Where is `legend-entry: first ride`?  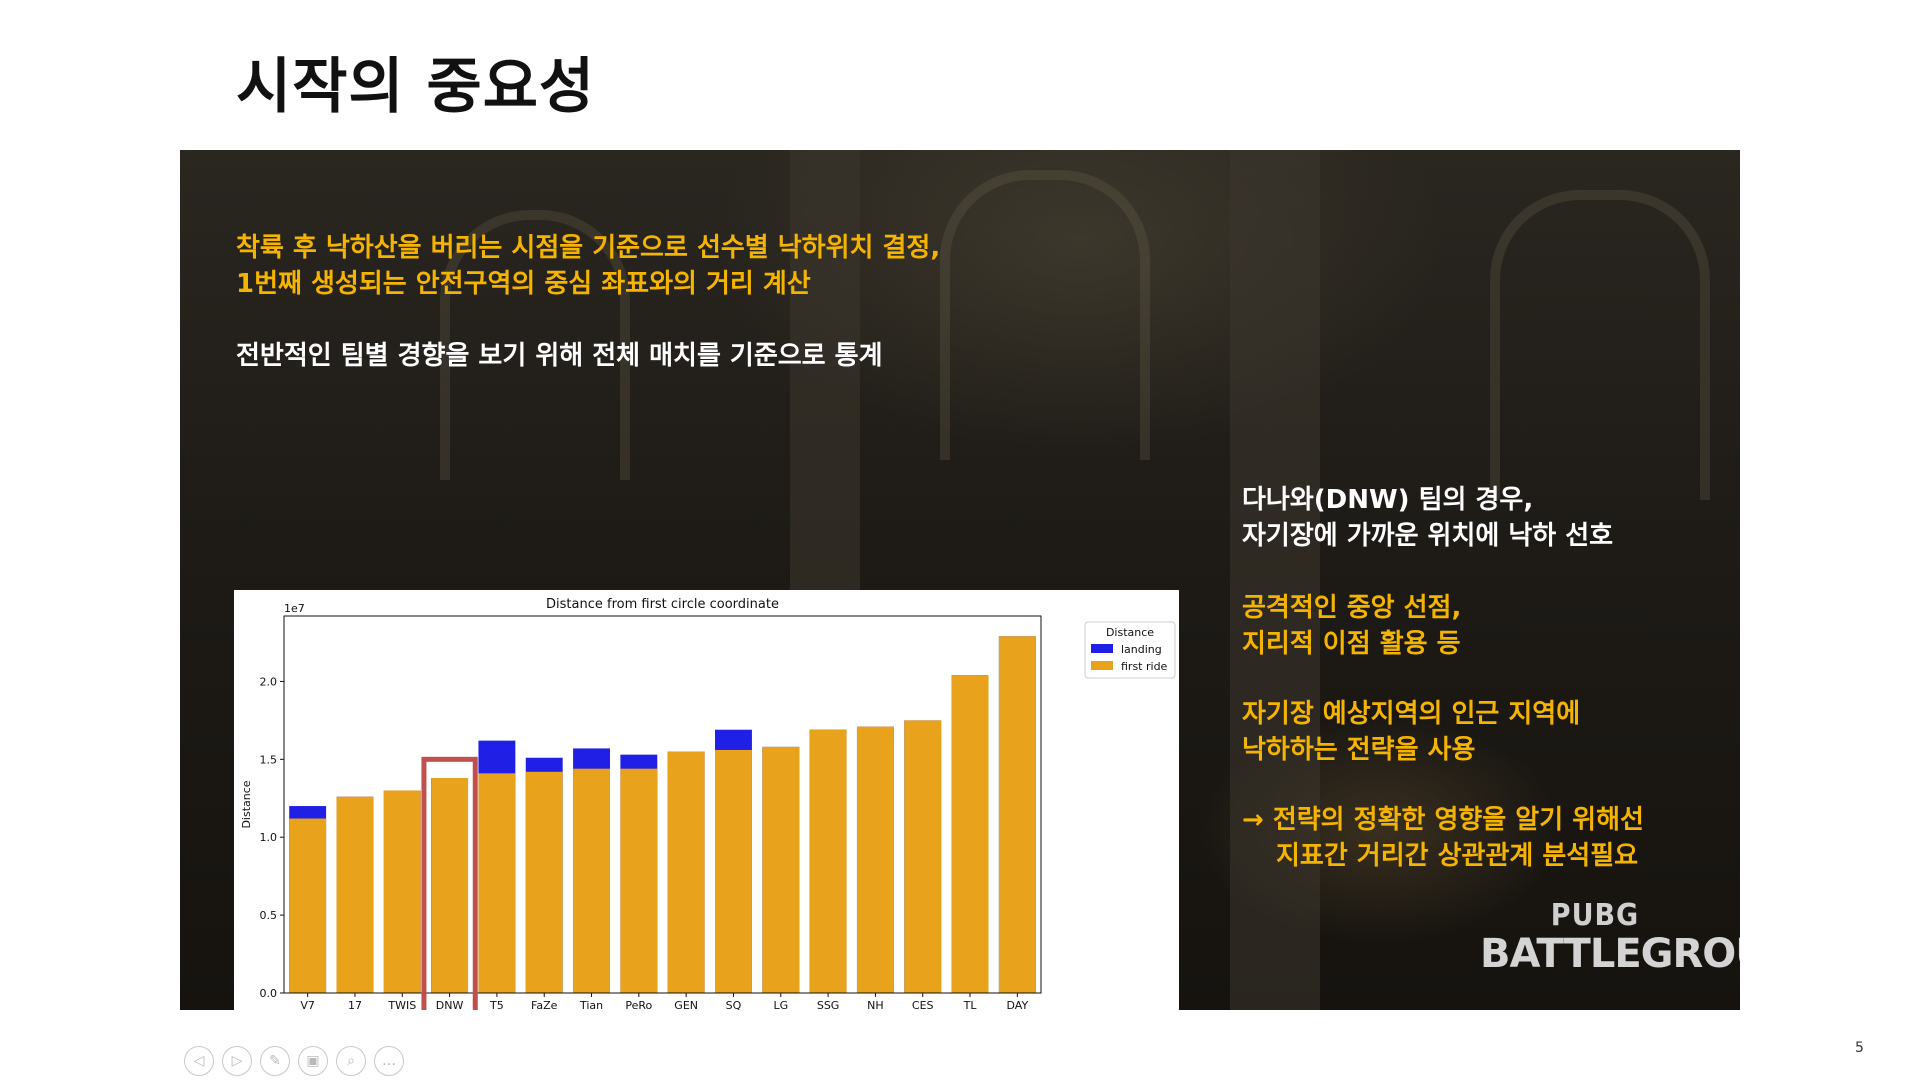
legend-entry: first ride is located at coordinates (1144, 666).